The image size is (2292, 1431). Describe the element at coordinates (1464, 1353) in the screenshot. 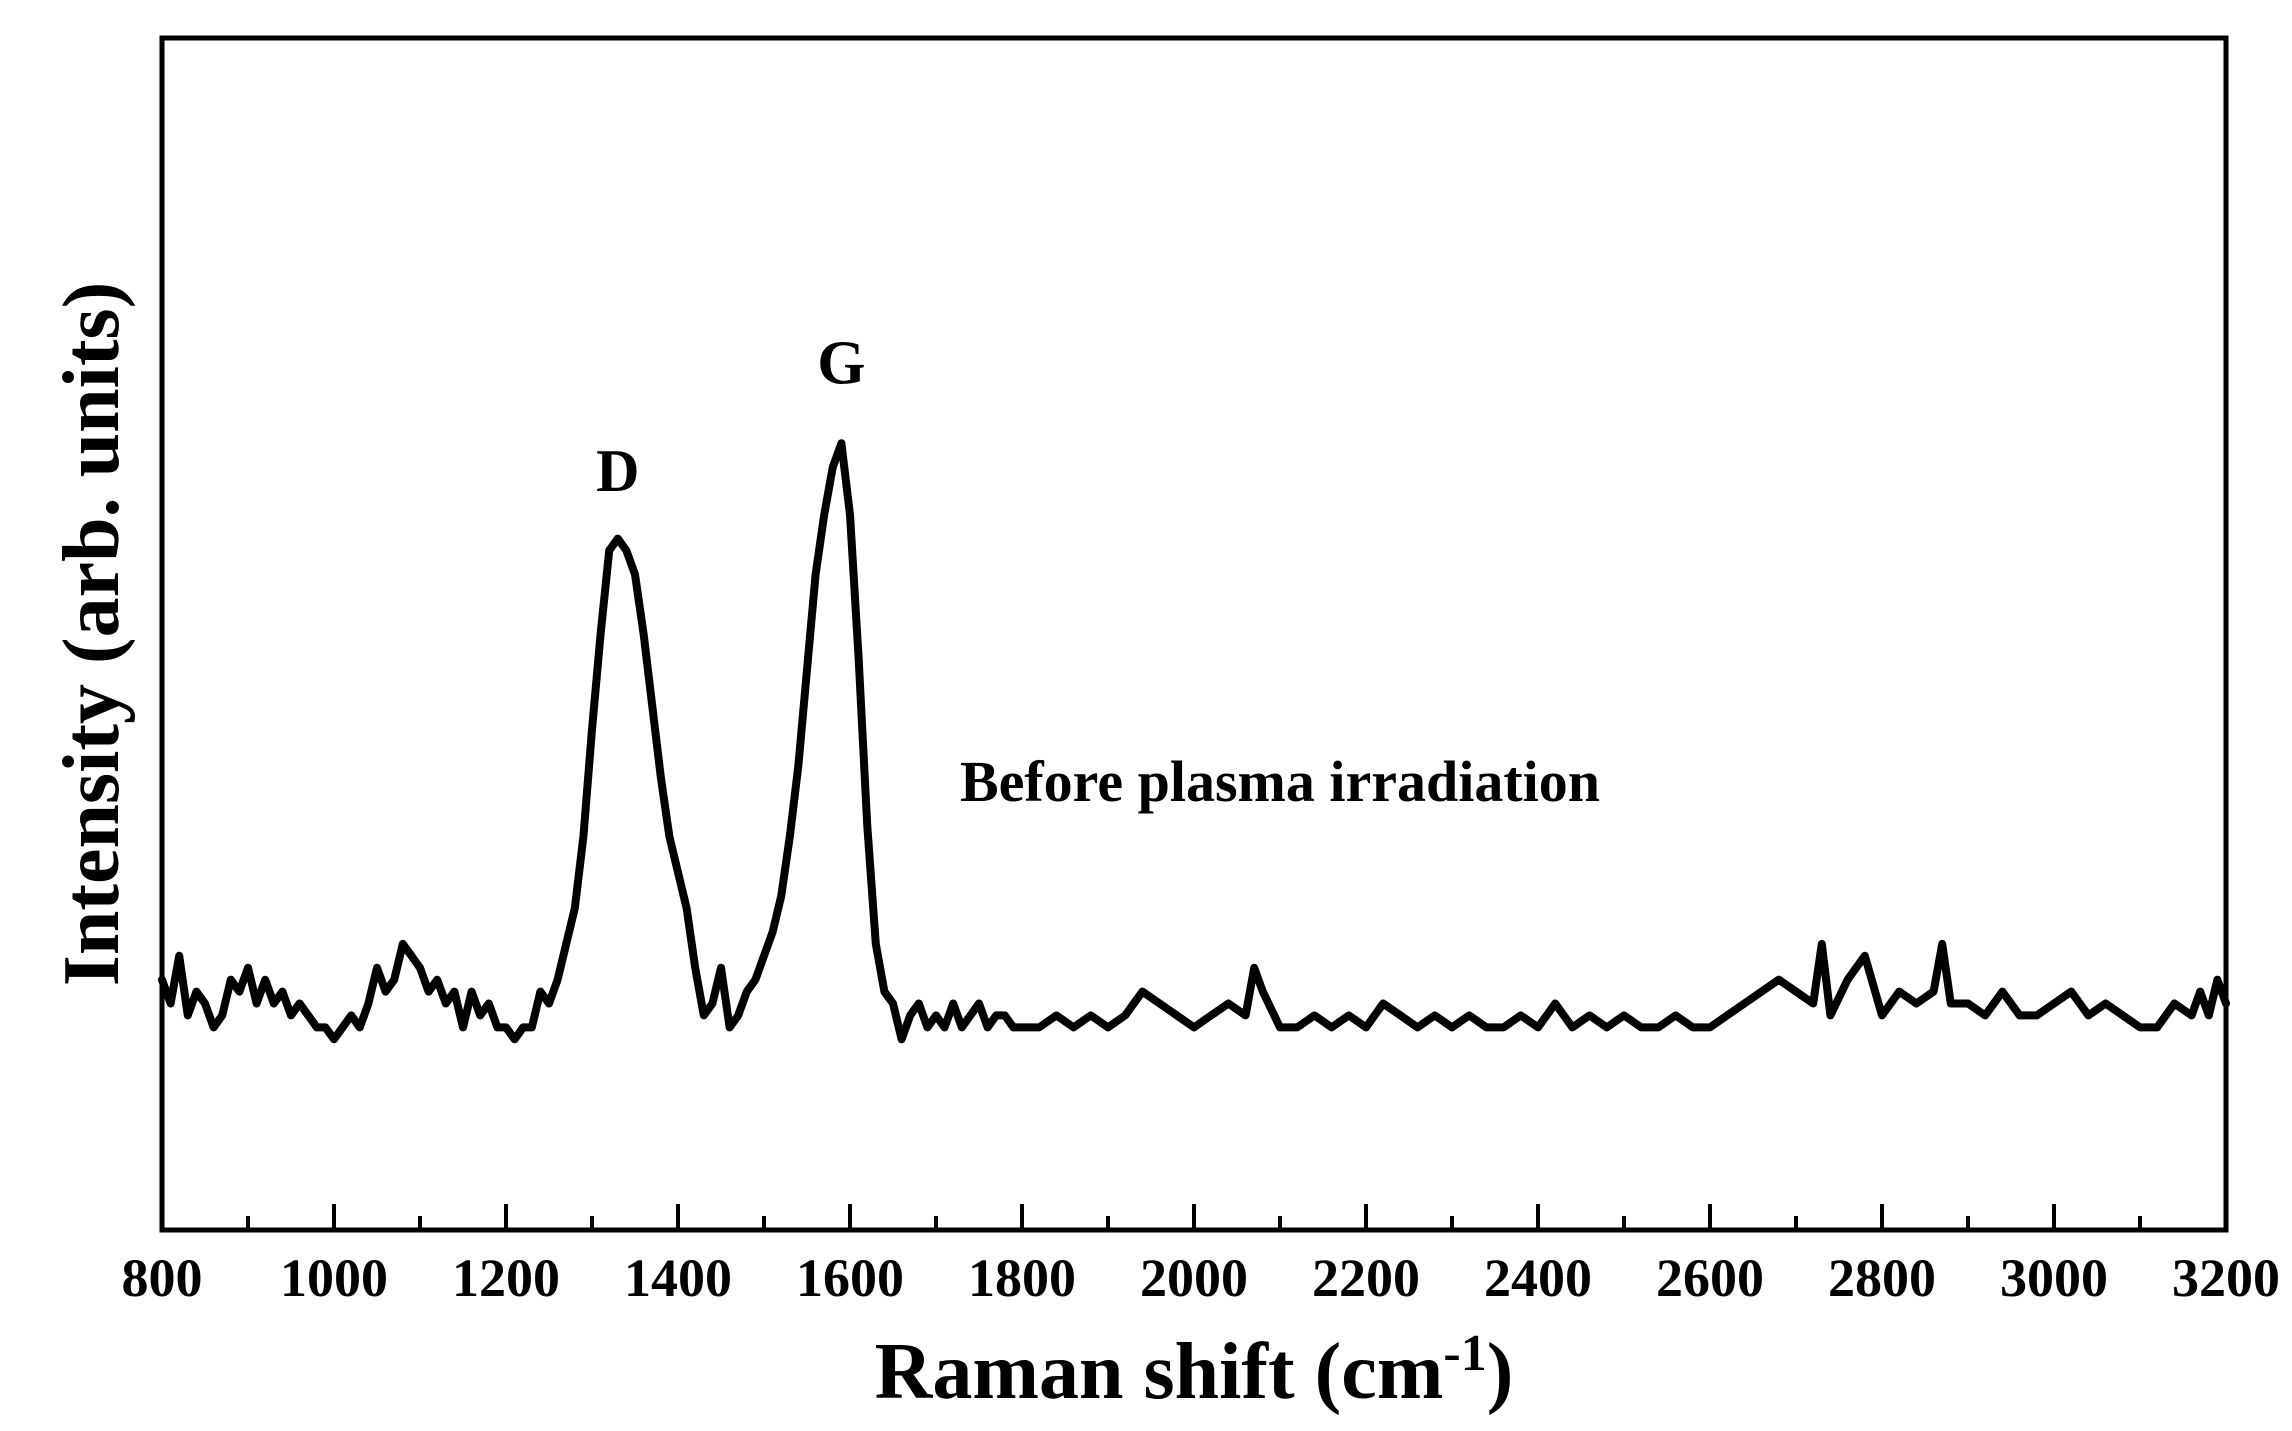

I see `x-axis-label-superscript: -1` at that location.